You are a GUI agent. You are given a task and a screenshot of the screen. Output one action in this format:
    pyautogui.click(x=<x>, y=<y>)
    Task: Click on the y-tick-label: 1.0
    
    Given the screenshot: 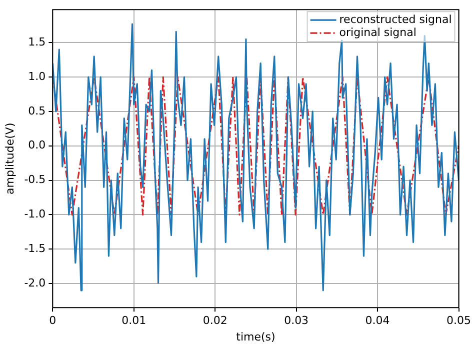 What is the action you would take?
    pyautogui.click(x=37, y=76)
    